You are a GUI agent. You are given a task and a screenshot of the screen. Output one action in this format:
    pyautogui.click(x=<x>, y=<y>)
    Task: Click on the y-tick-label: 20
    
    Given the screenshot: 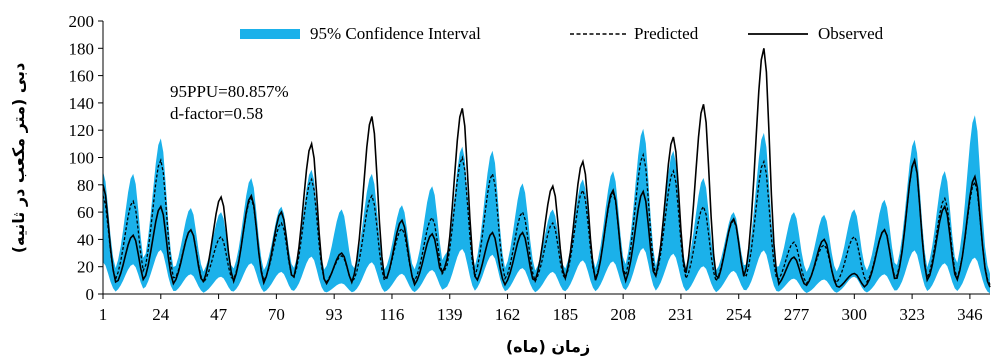 What is the action you would take?
    pyautogui.click(x=85, y=267)
    